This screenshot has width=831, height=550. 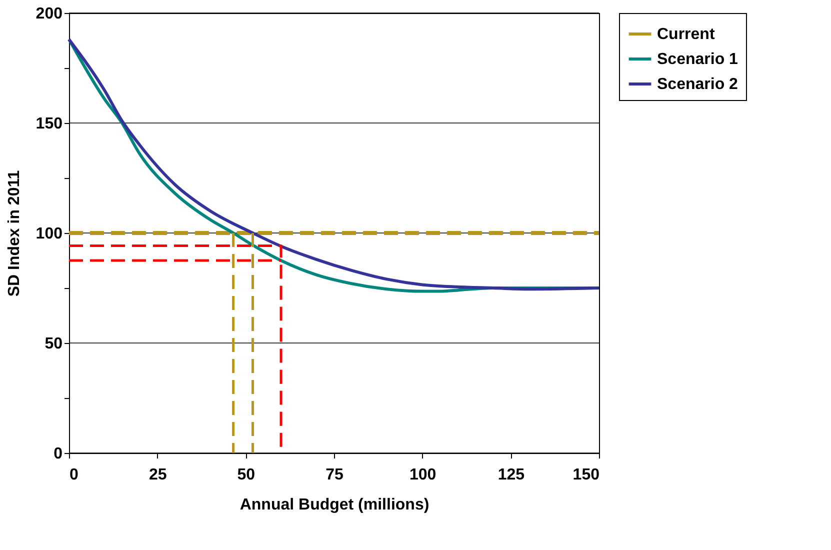 I want to click on y-tick-label: 50, so click(x=53, y=344).